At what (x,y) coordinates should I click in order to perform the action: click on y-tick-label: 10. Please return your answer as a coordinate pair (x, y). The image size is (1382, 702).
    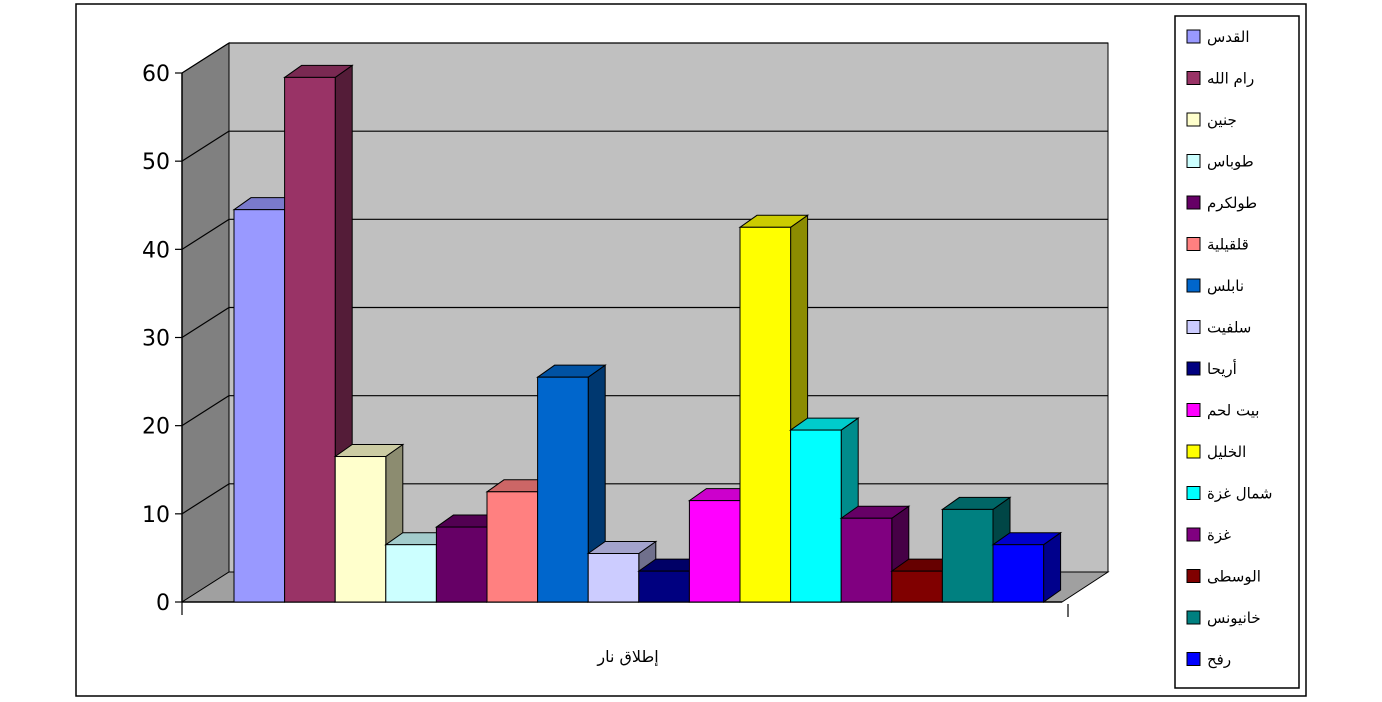
    Looking at the image, I should click on (156, 515).